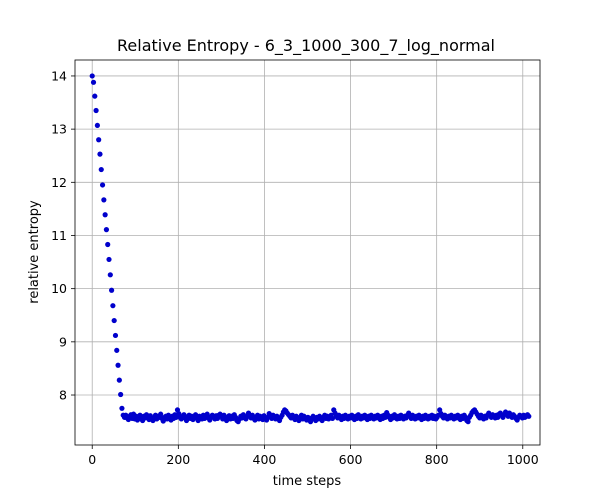  What do you see at coordinates (63, 395) in the screenshot?
I see `y-tick-label: 8` at bounding box center [63, 395].